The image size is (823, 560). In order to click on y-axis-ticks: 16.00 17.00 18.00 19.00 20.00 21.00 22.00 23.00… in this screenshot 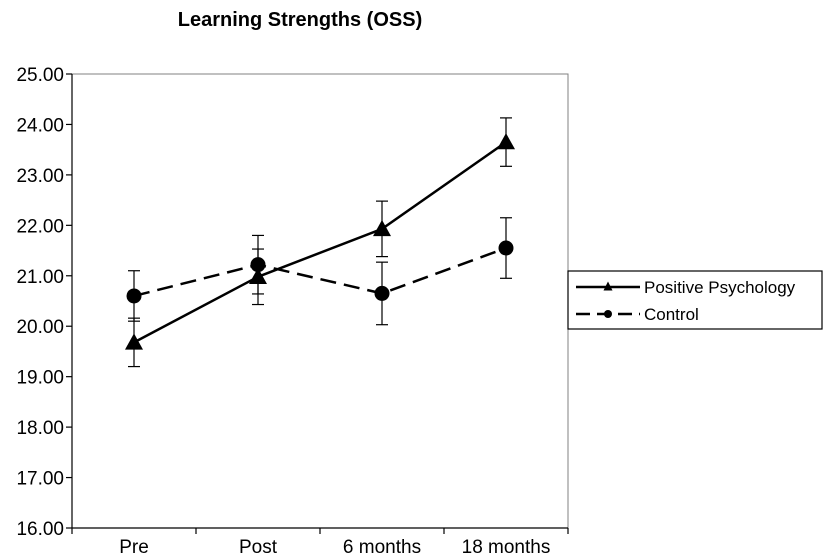, I will do `click(44, 302)`.